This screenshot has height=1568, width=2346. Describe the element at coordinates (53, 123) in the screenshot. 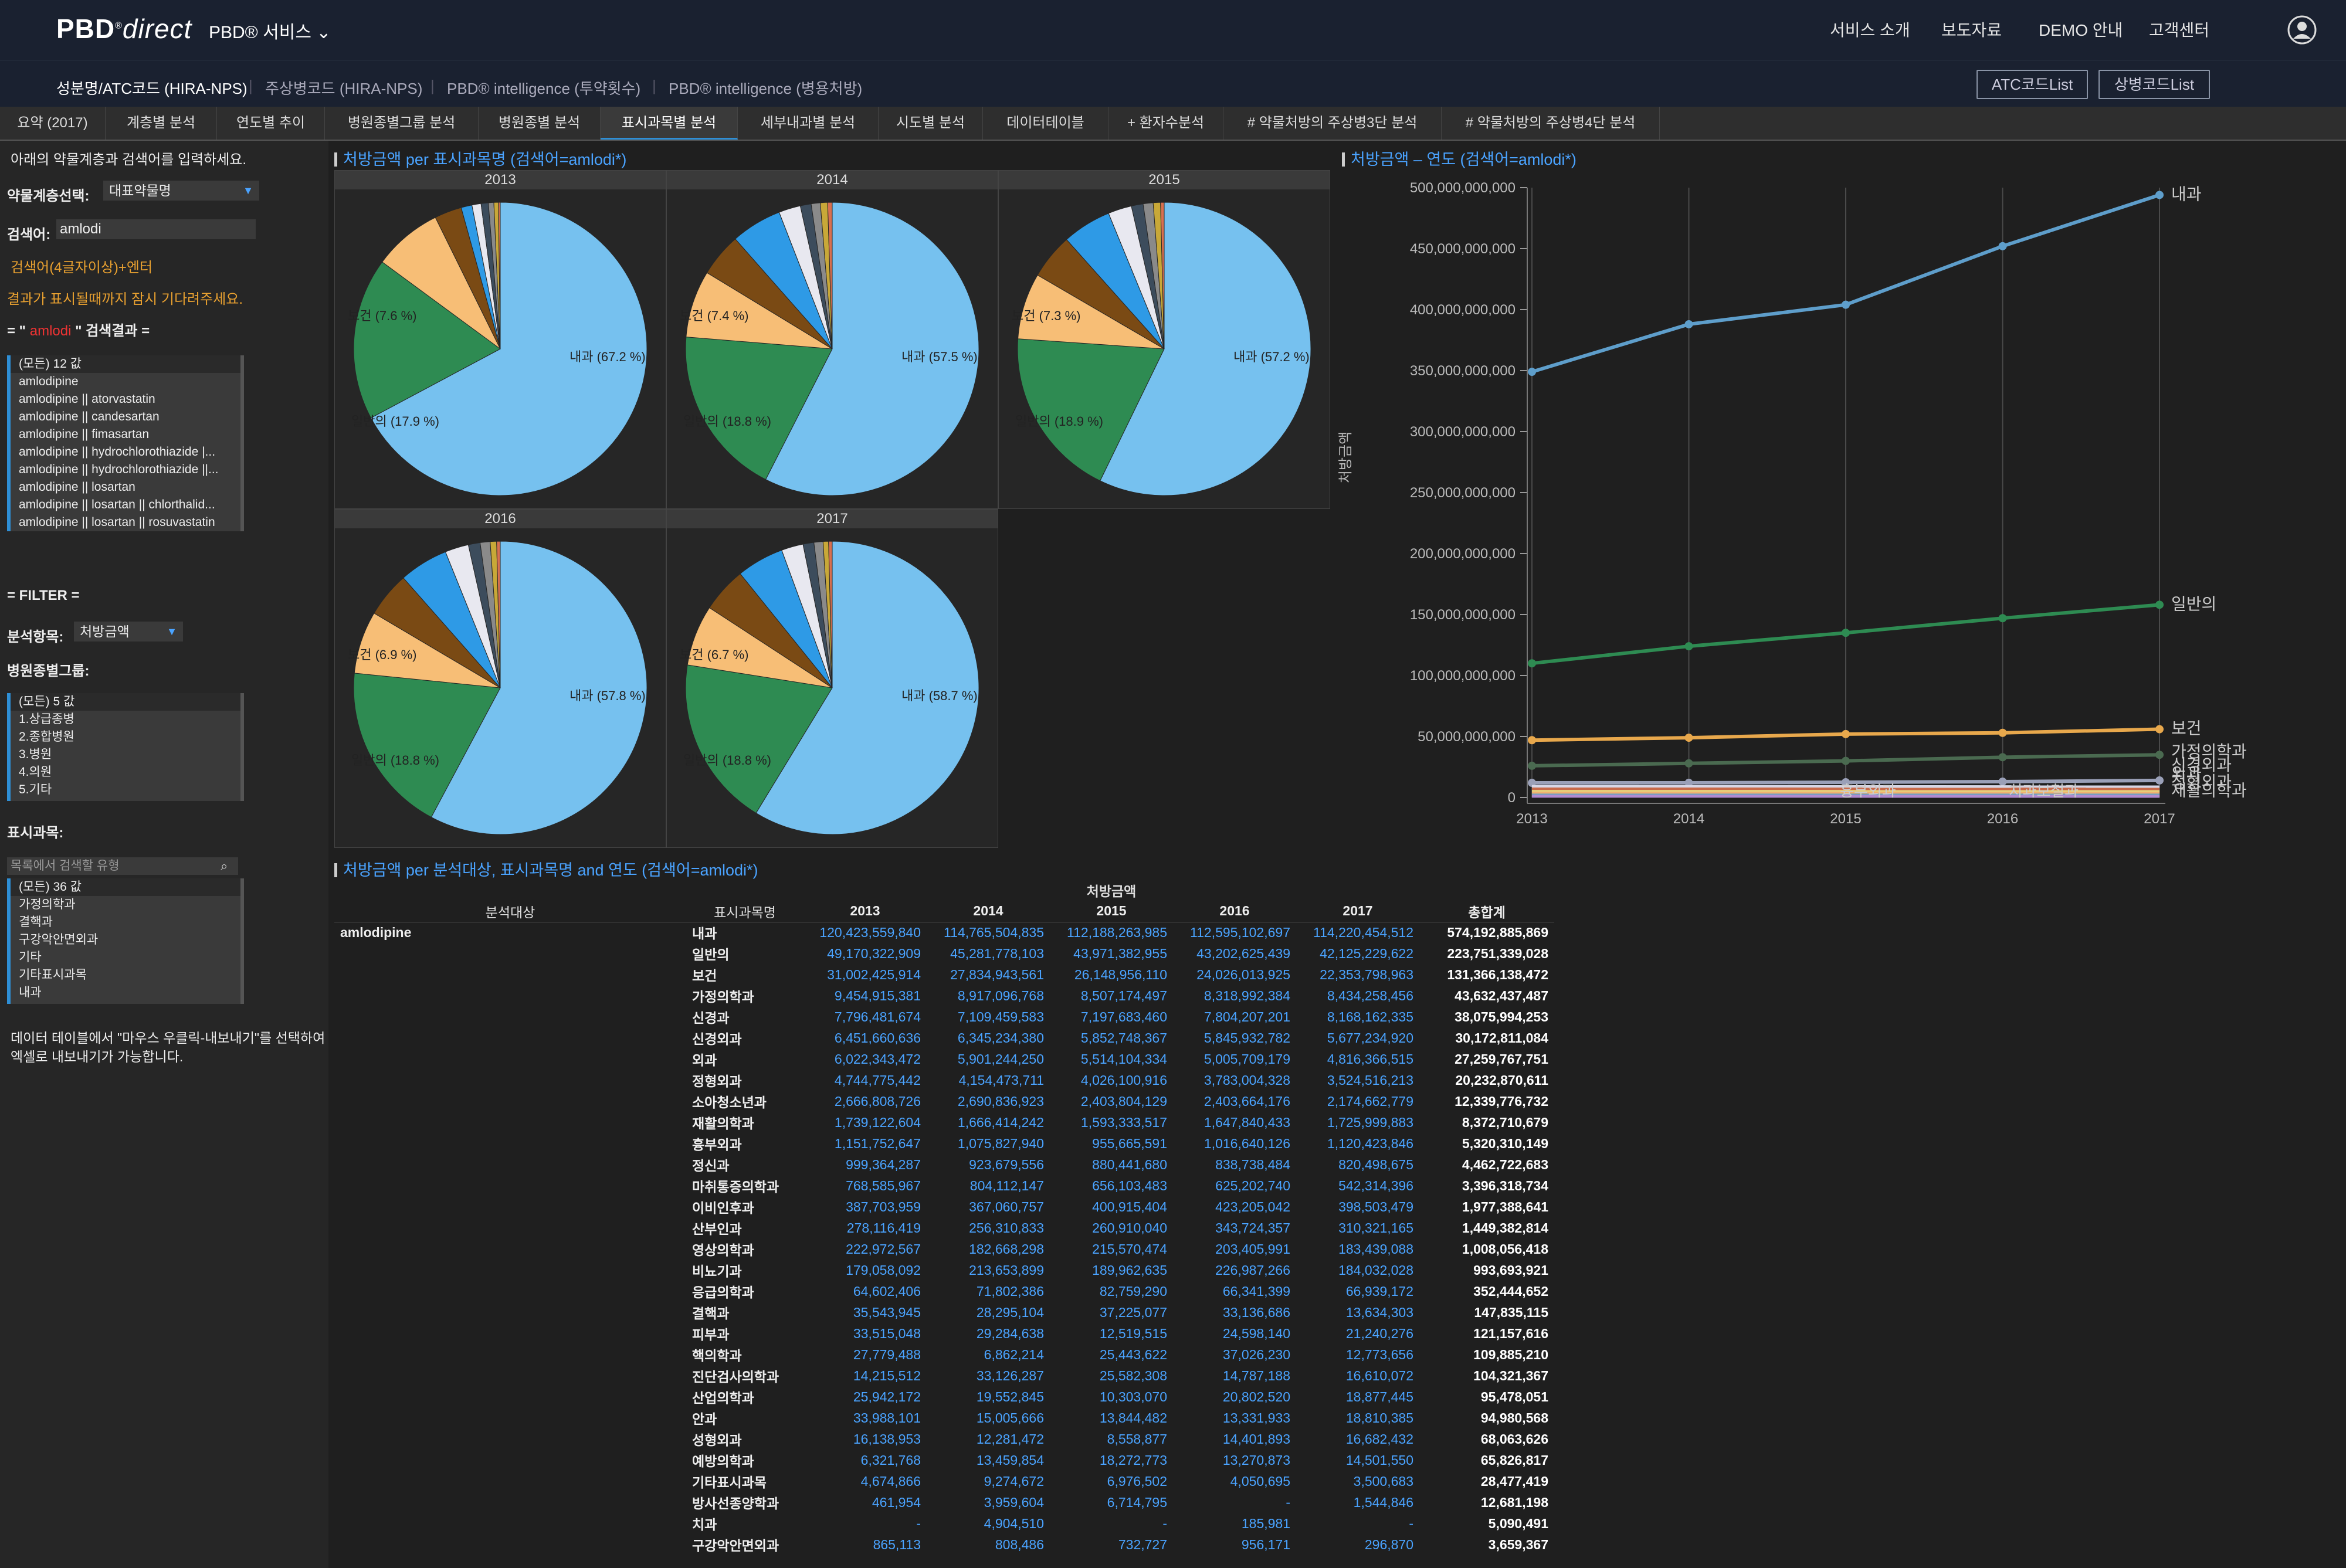

I see `tab-summary: 요약 (2017)` at that location.